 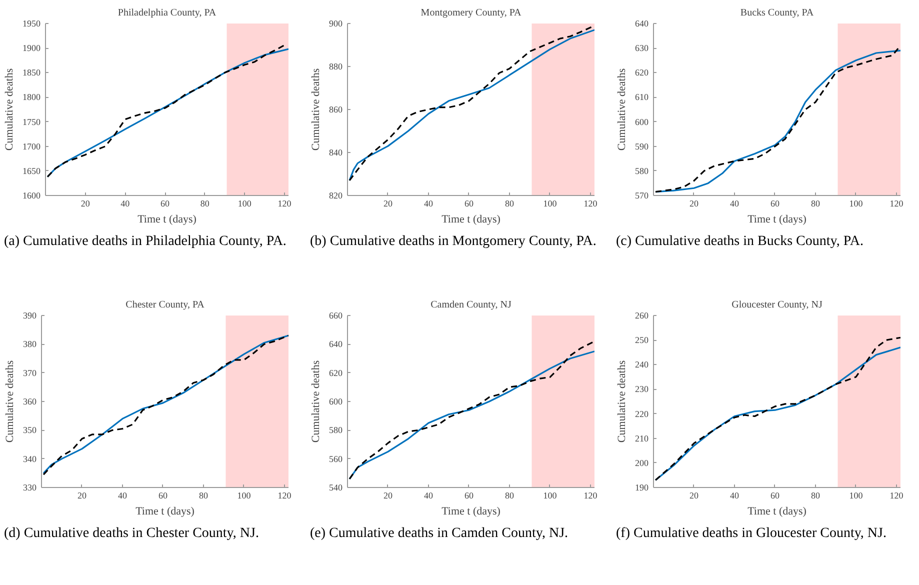 What do you see at coordinates (439, 533) in the screenshot?
I see `text: (e) Cumulative deaths in Camden County, NJ.` at bounding box center [439, 533].